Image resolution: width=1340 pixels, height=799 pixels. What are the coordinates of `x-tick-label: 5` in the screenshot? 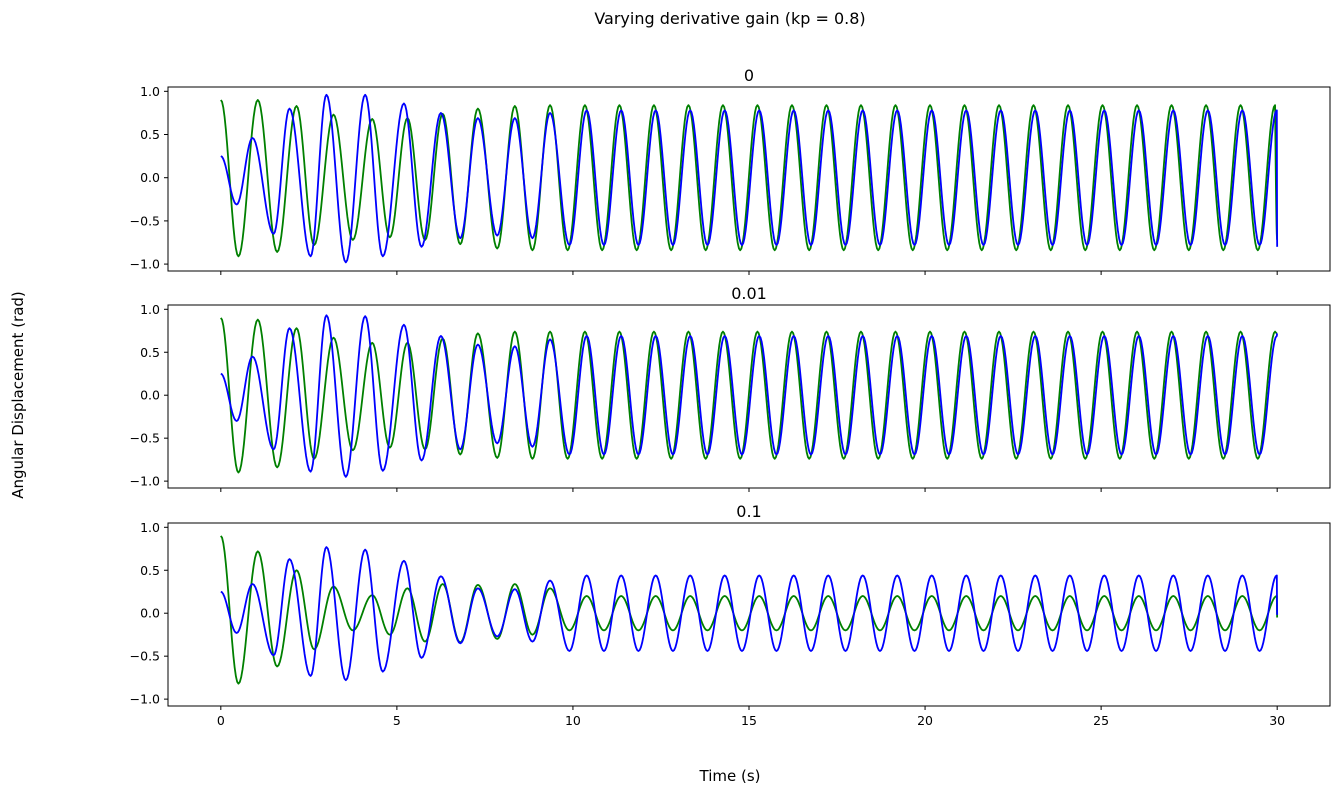 It's located at (397, 720).